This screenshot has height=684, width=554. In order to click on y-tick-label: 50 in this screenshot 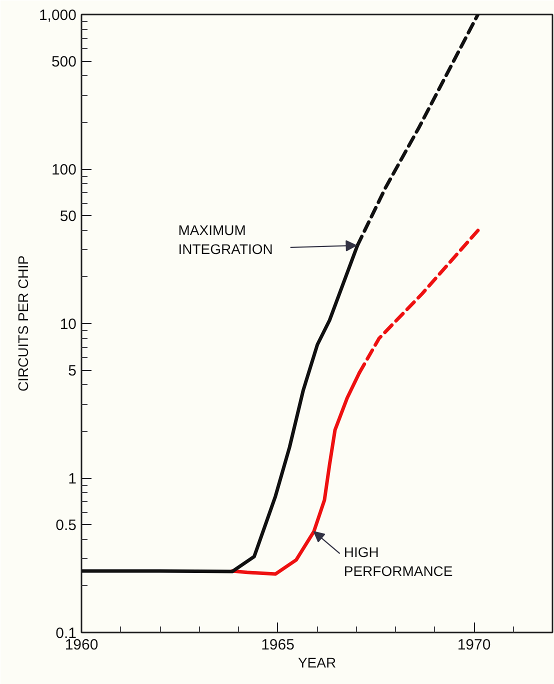, I will do `click(68, 217)`.